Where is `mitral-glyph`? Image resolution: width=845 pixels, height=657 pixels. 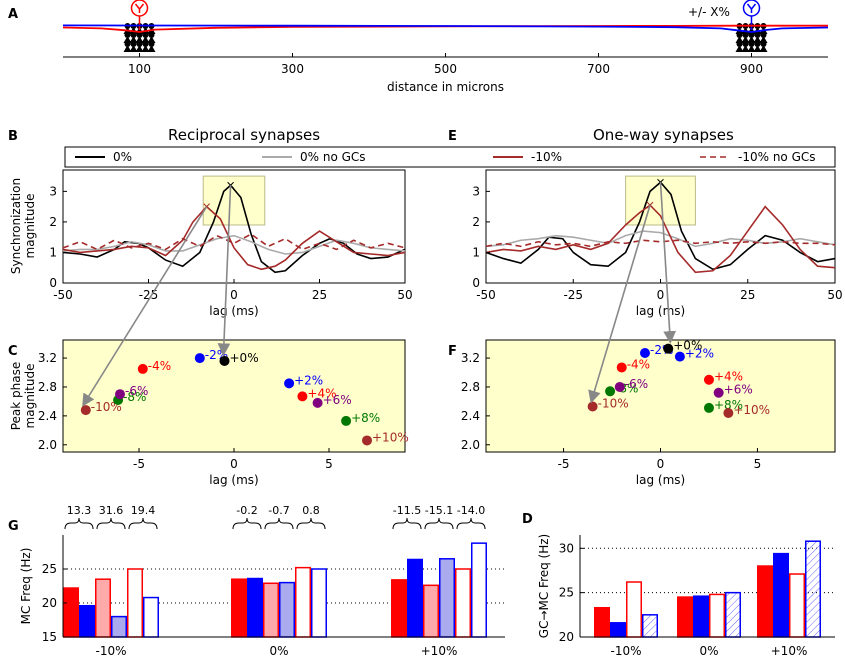 mitral-glyph is located at coordinates (139, 8).